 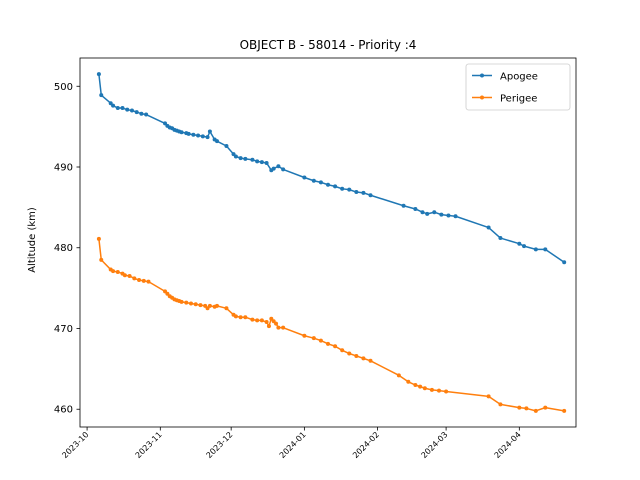 I want to click on apogee-legend-label: Apogee, so click(x=519, y=77).